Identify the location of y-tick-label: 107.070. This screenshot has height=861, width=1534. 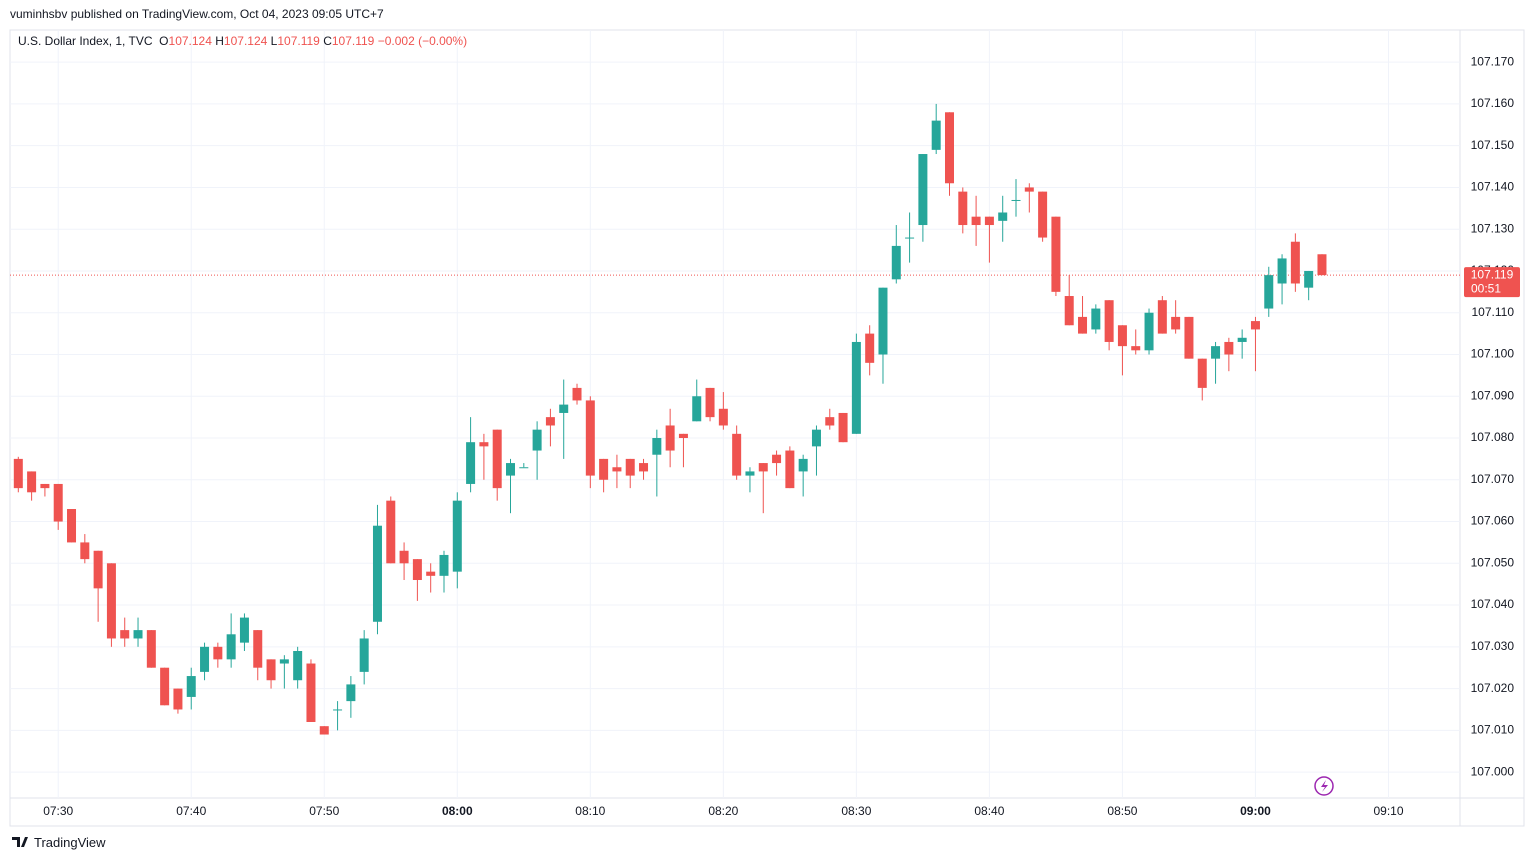
(1493, 479).